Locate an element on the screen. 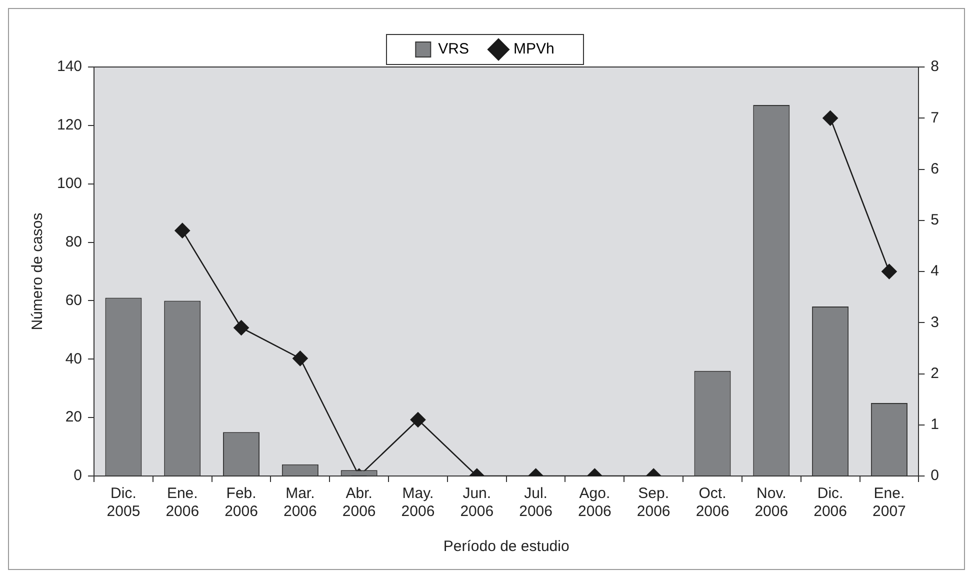  x-tick-label: Abr. 2006 is located at coordinates (359, 502).